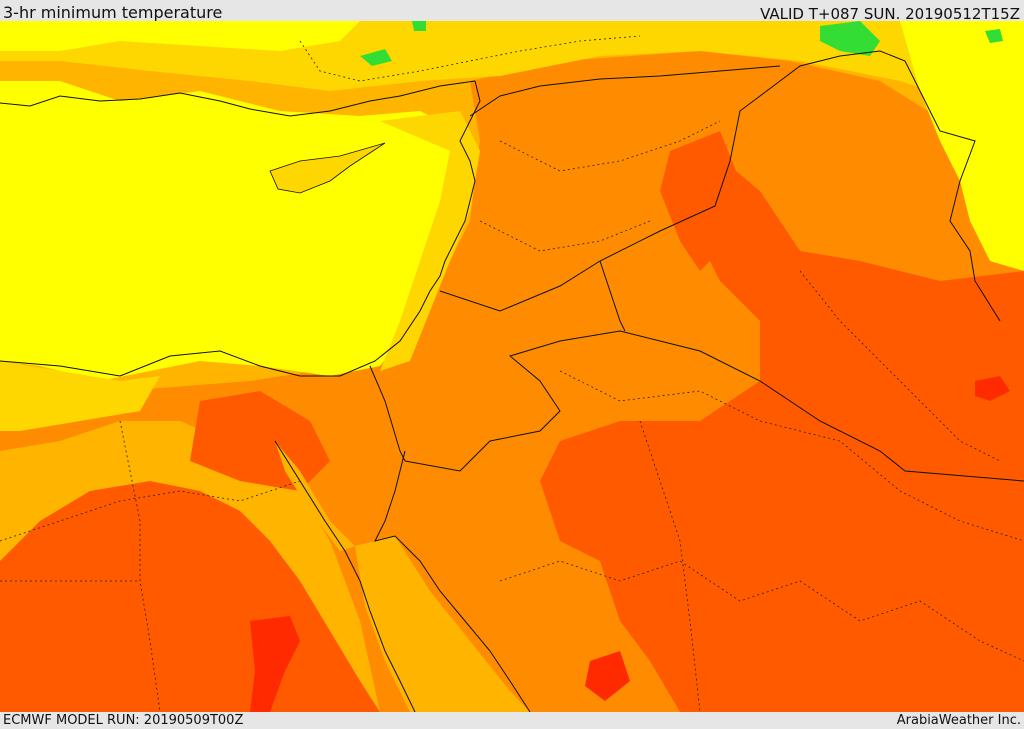 The width and height of the screenshot is (1024, 729). What do you see at coordinates (958, 720) in the screenshot?
I see `credit-label: ArabiaWeather Inc.` at bounding box center [958, 720].